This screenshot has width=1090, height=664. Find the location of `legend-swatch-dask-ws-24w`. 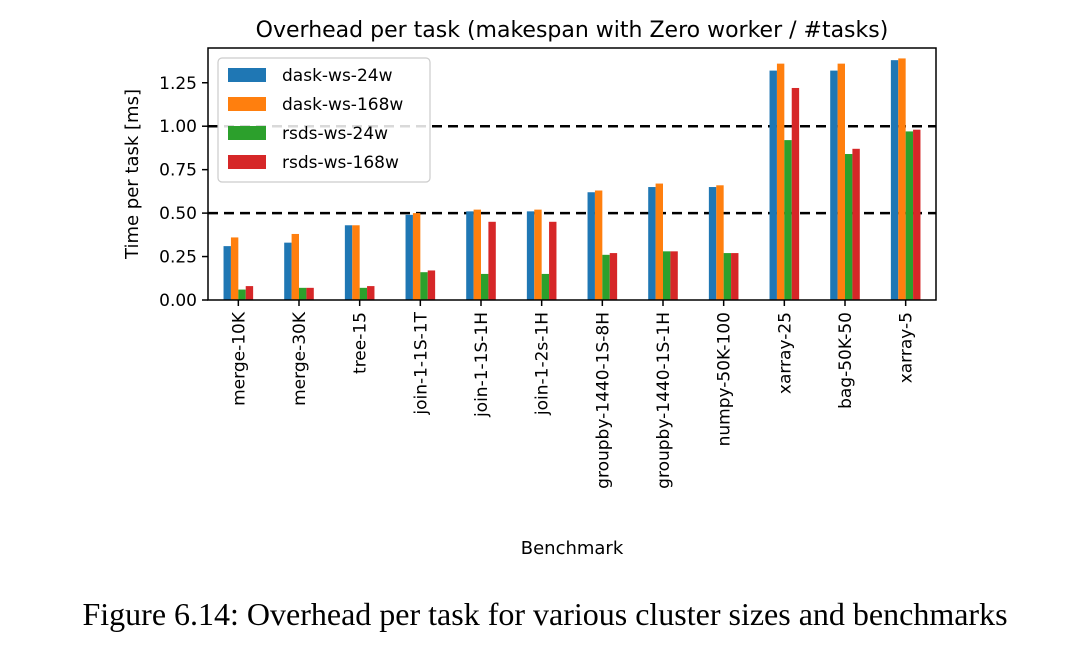

legend-swatch-dask-ws-24w is located at coordinates (247, 75).